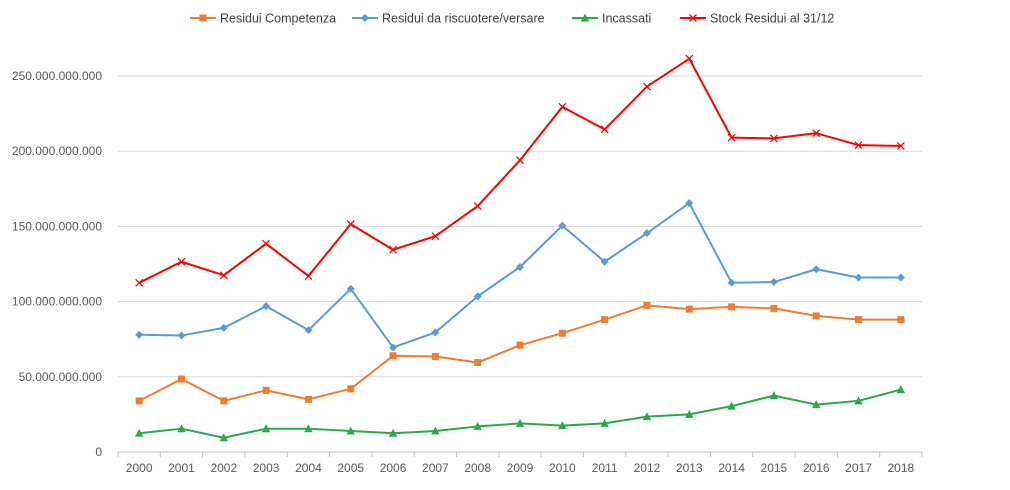 The image size is (1010, 490). I want to click on legend-item: Stock Residui al 31/12, so click(757, 19).